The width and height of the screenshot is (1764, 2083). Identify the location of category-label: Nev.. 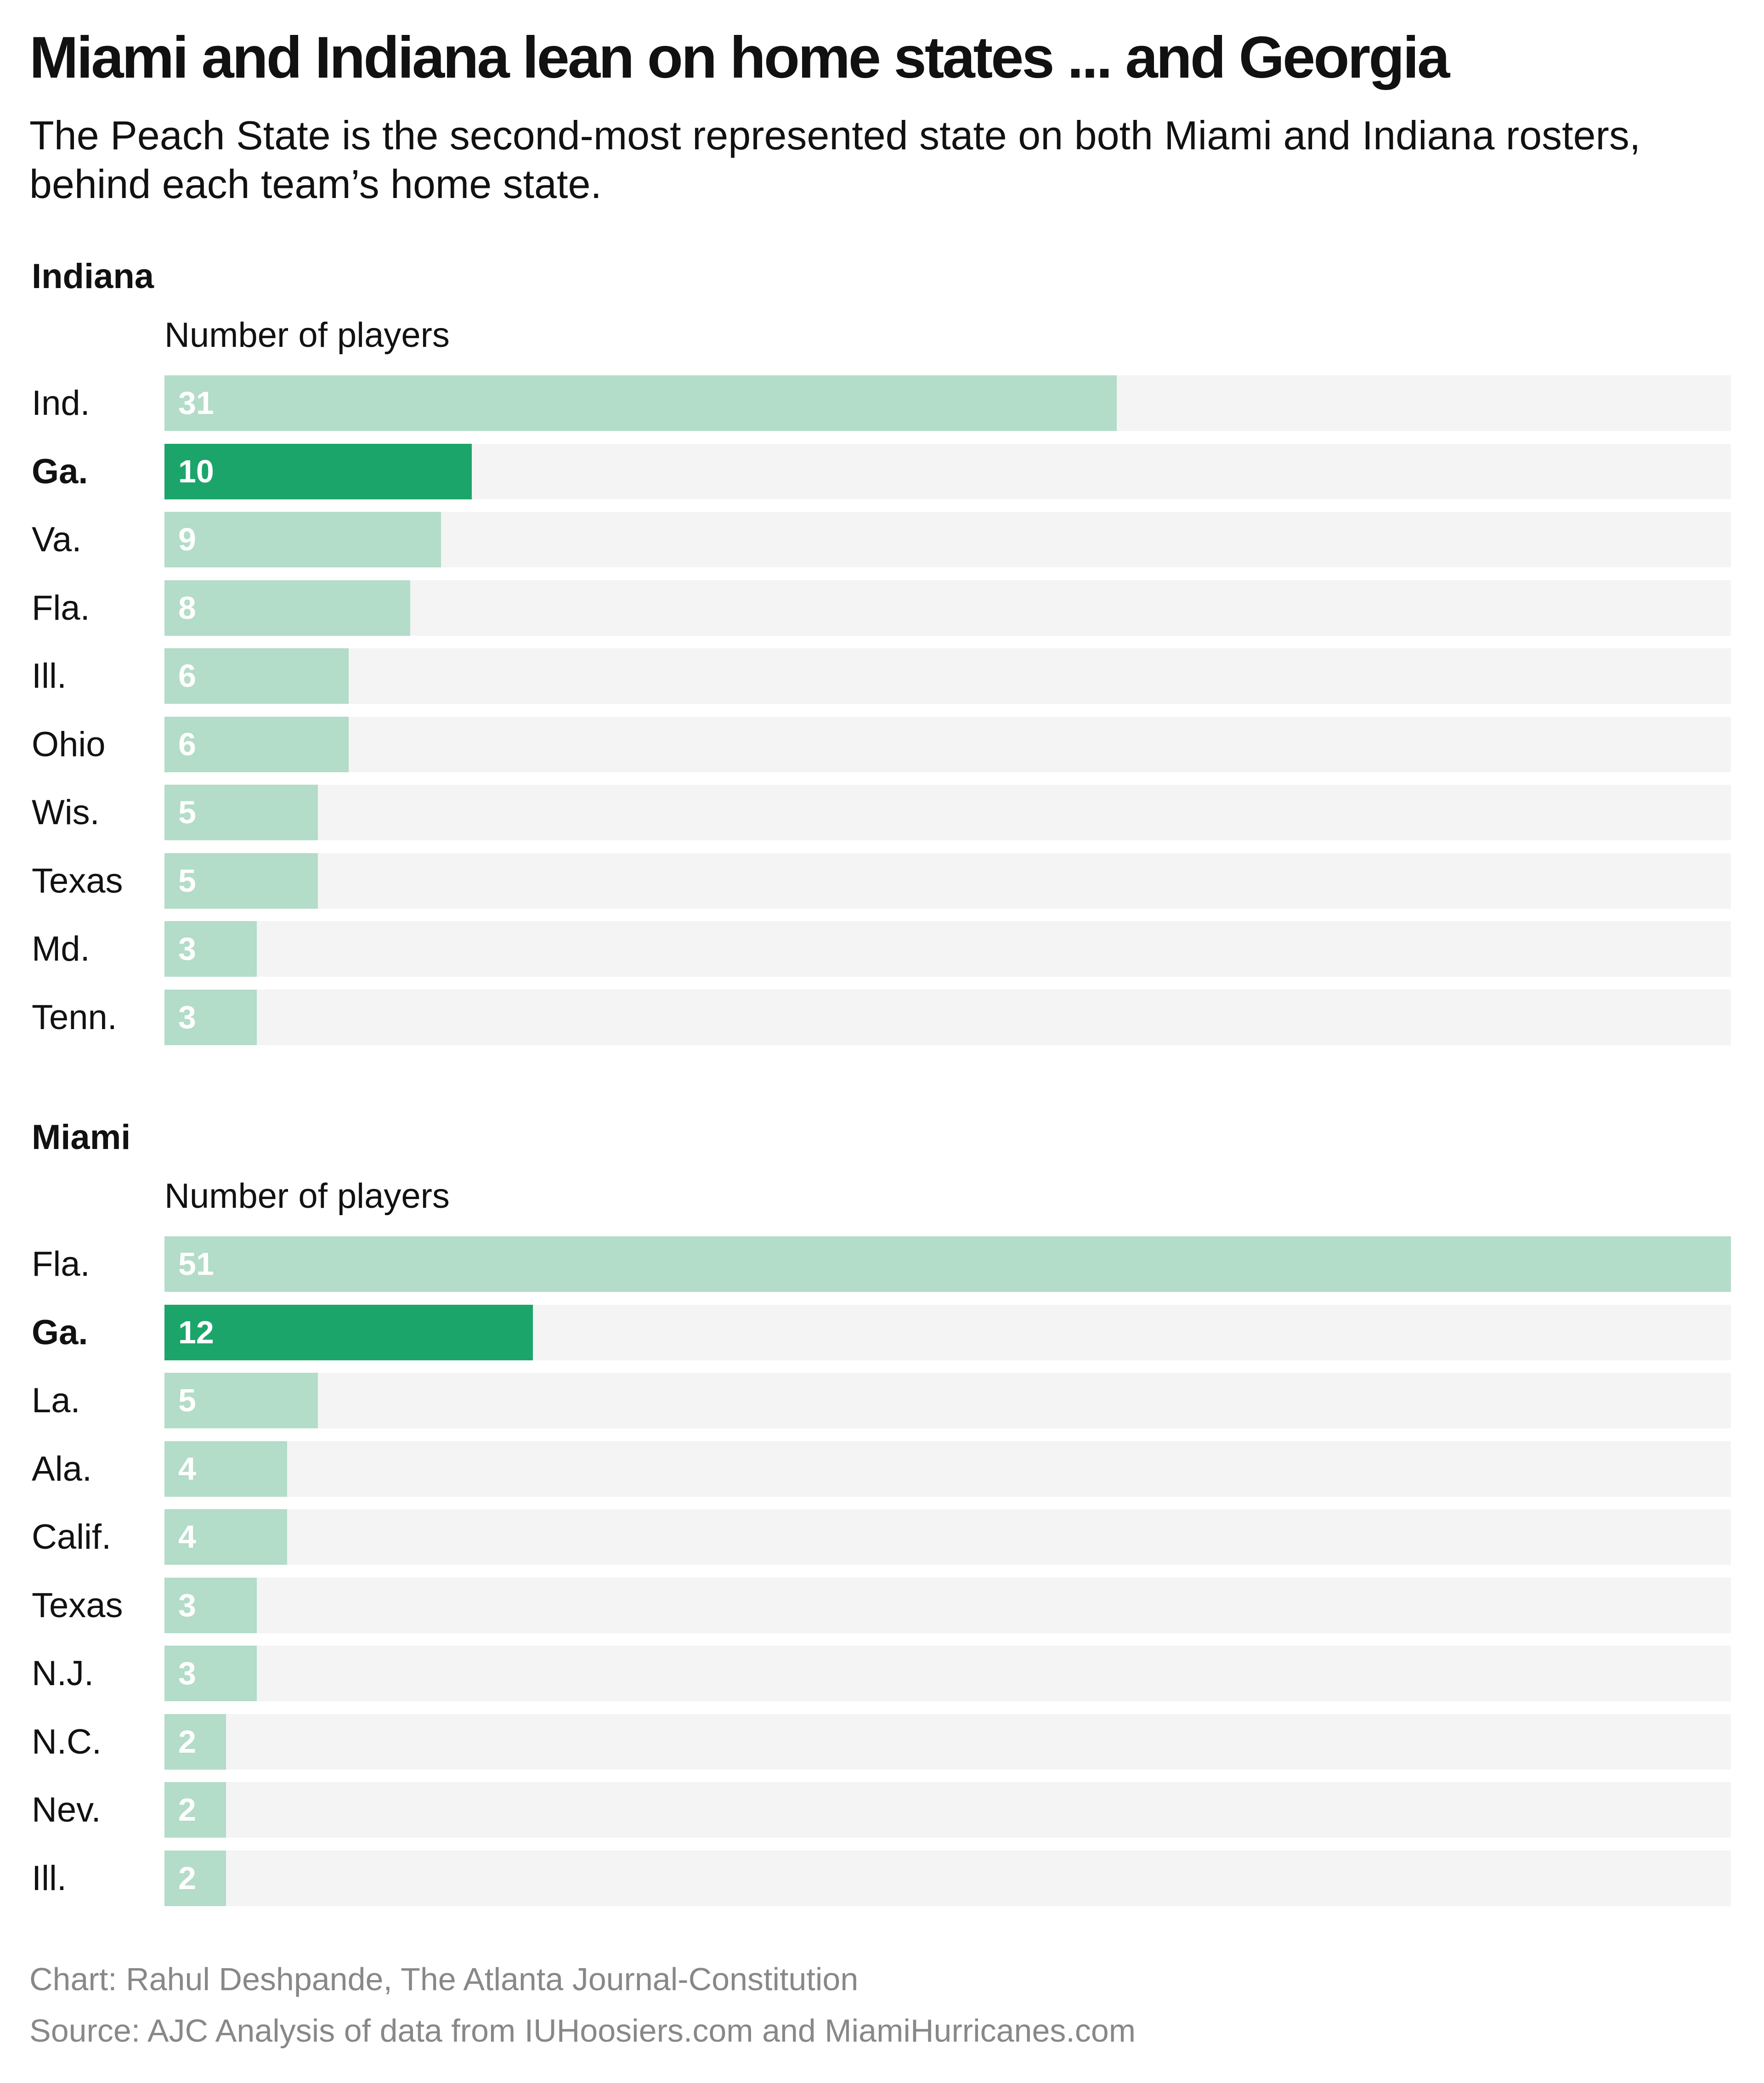
(67, 1809).